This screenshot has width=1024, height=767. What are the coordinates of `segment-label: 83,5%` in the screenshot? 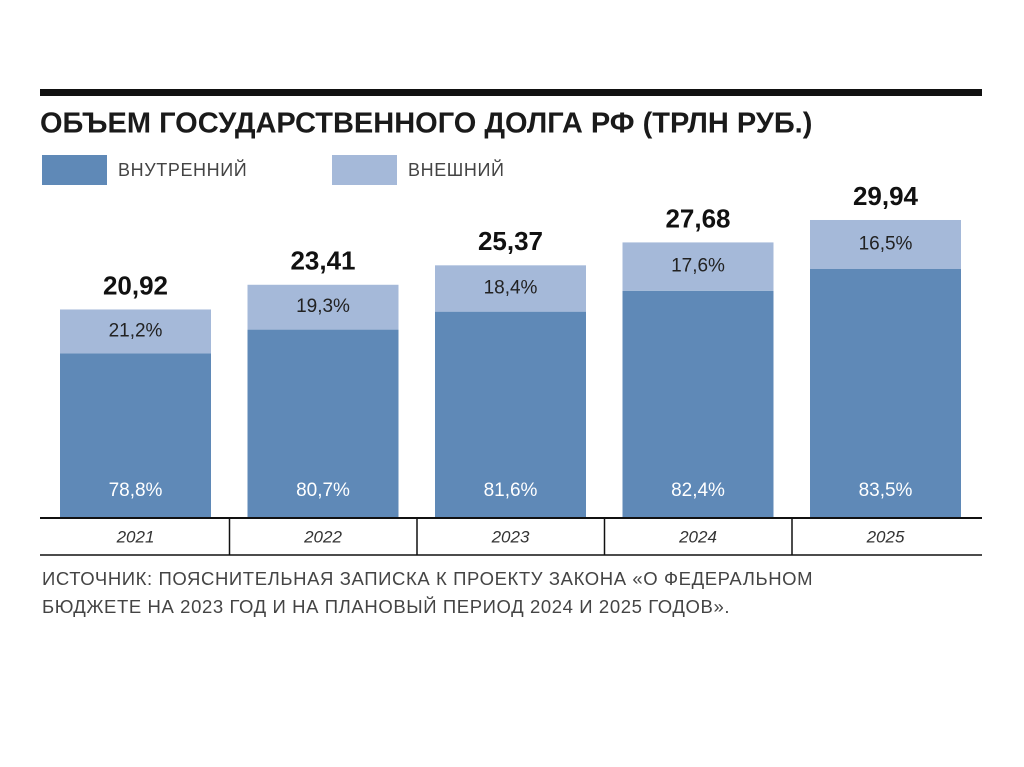 It's located at (886, 490).